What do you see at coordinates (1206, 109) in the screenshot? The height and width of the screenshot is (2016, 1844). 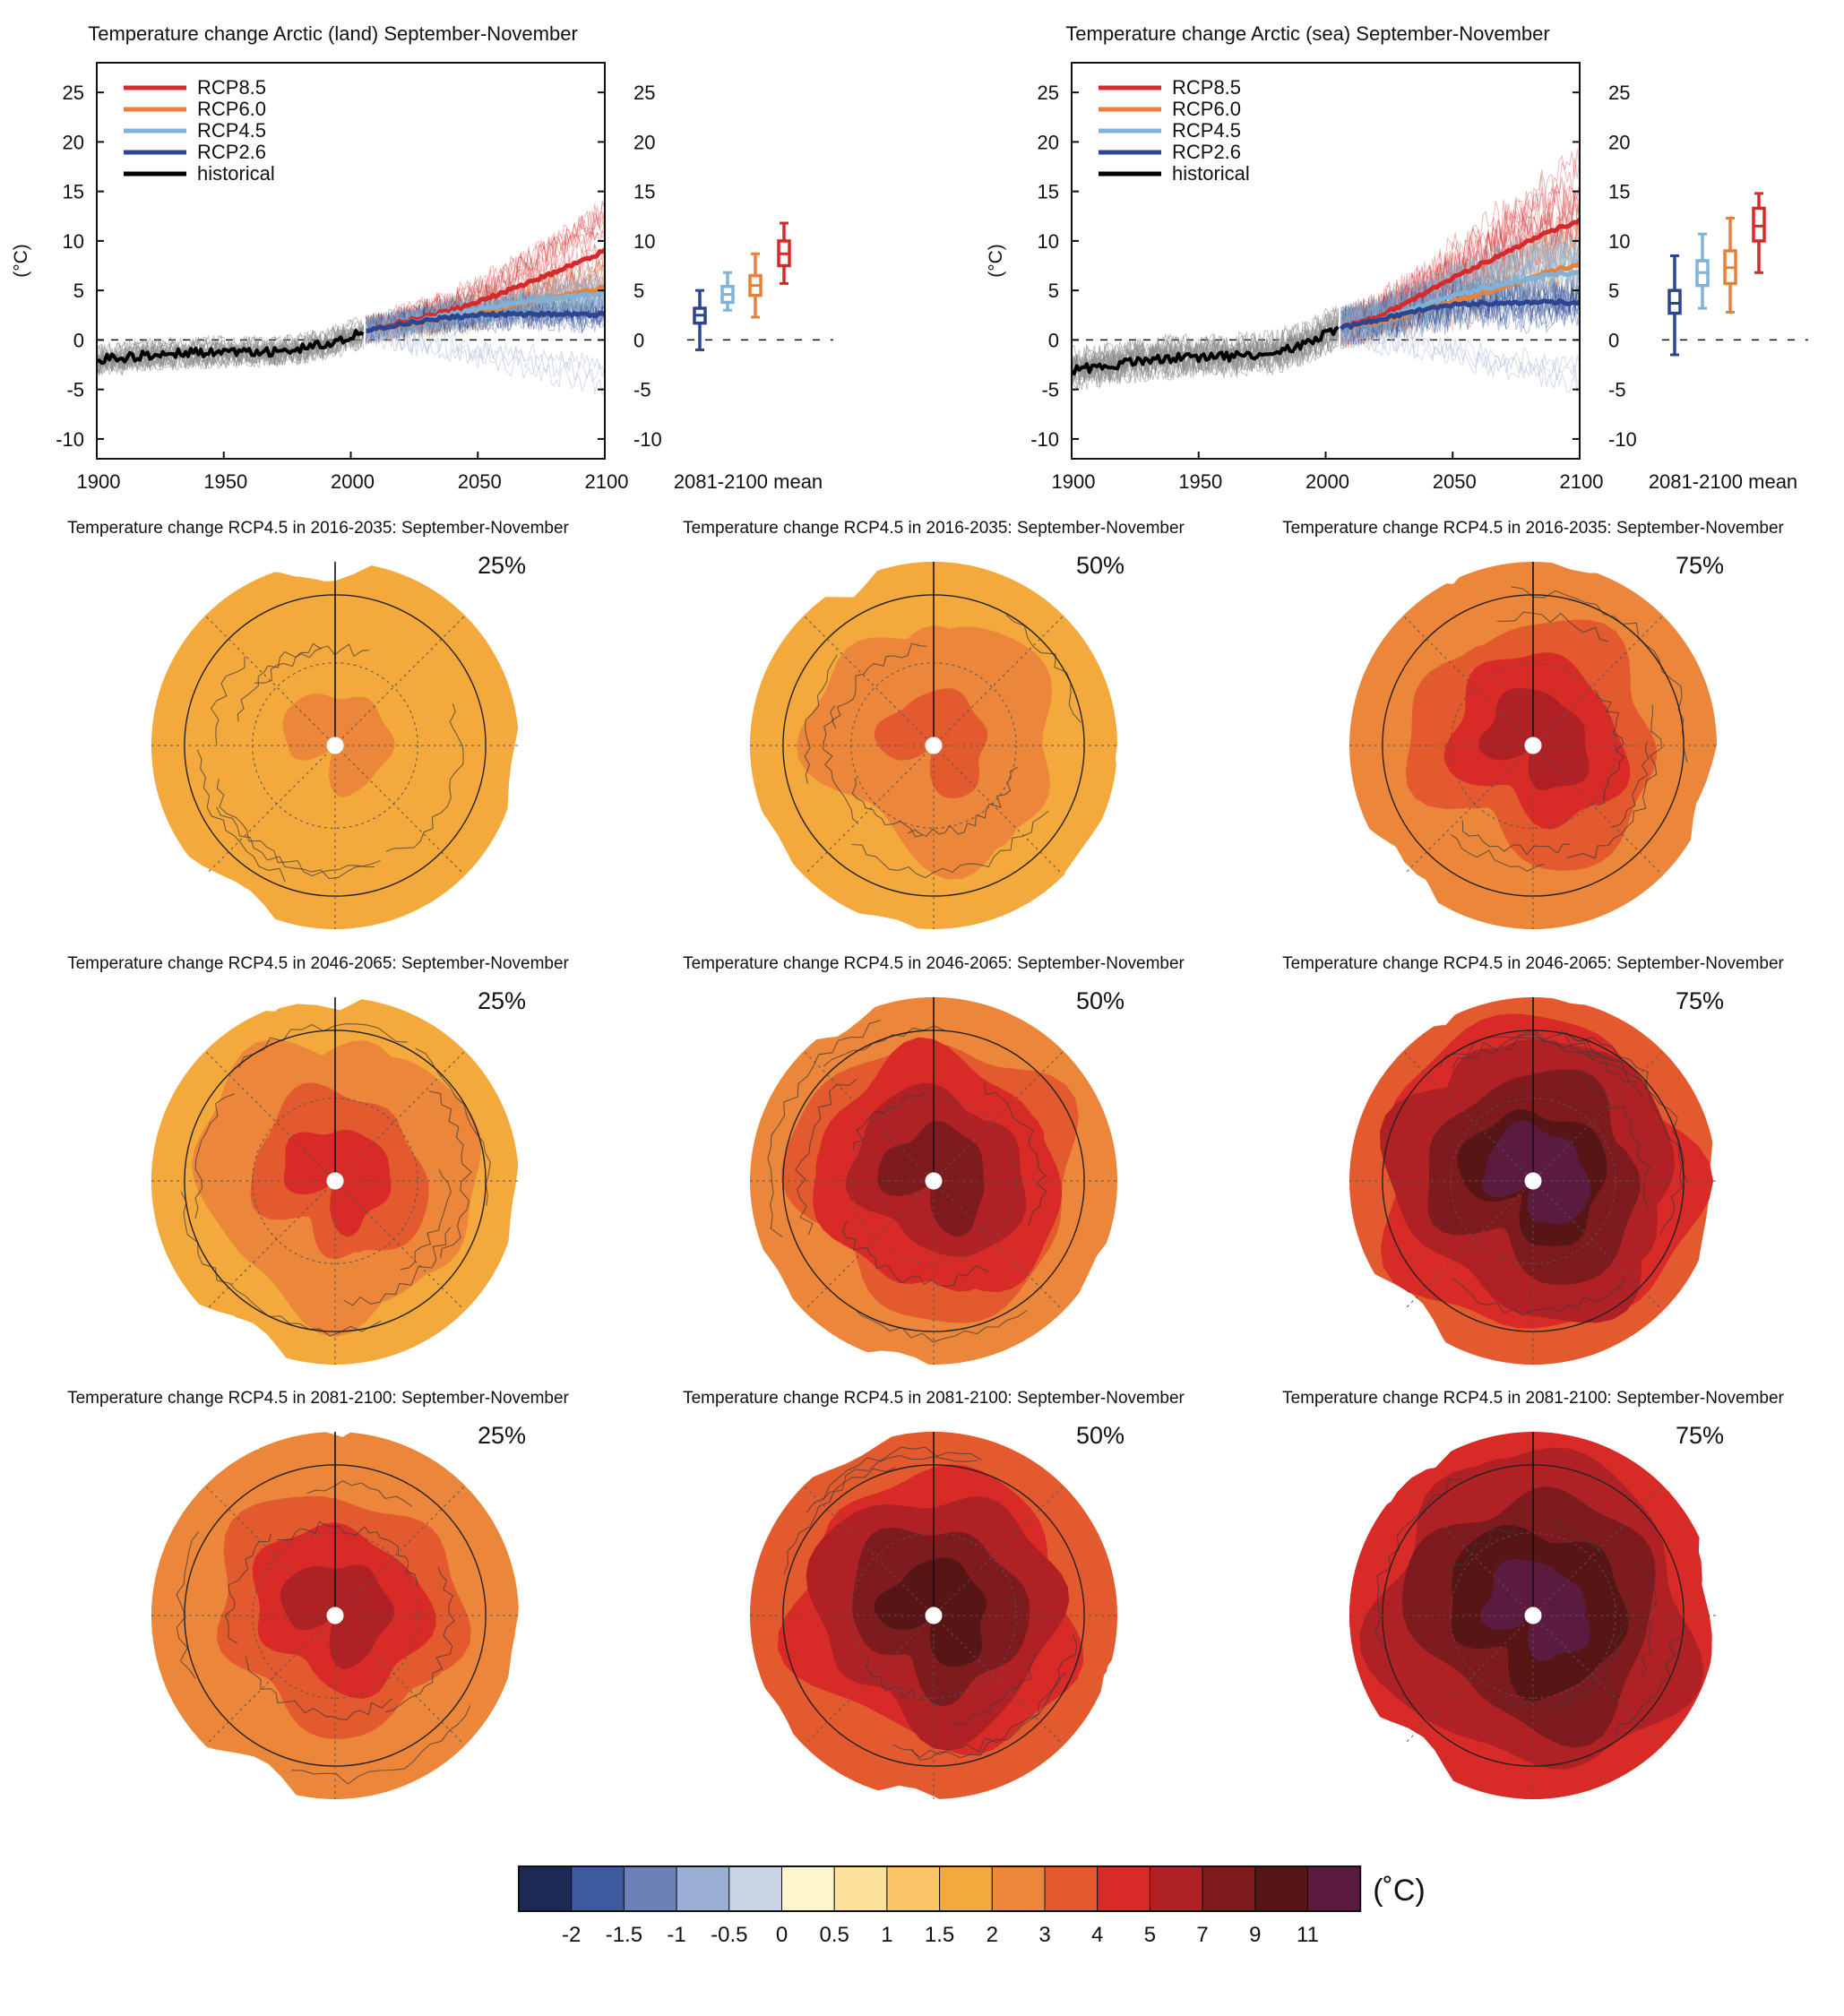 I see `legend-label: RCP6.0` at bounding box center [1206, 109].